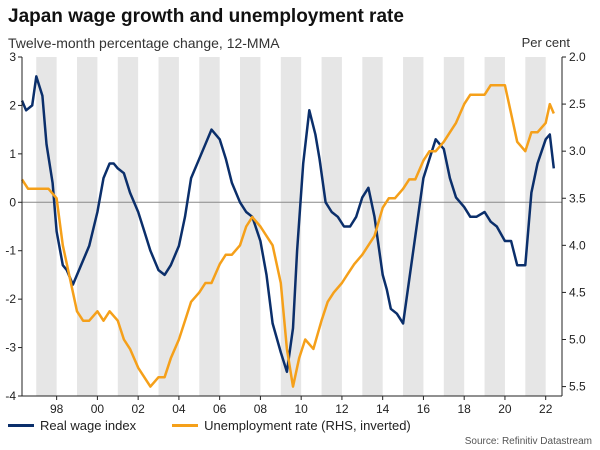 The image size is (600, 450). Describe the element at coordinates (206, 16) in the screenshot. I see `chart-title: Japan wage growth and unemployment rate` at that location.